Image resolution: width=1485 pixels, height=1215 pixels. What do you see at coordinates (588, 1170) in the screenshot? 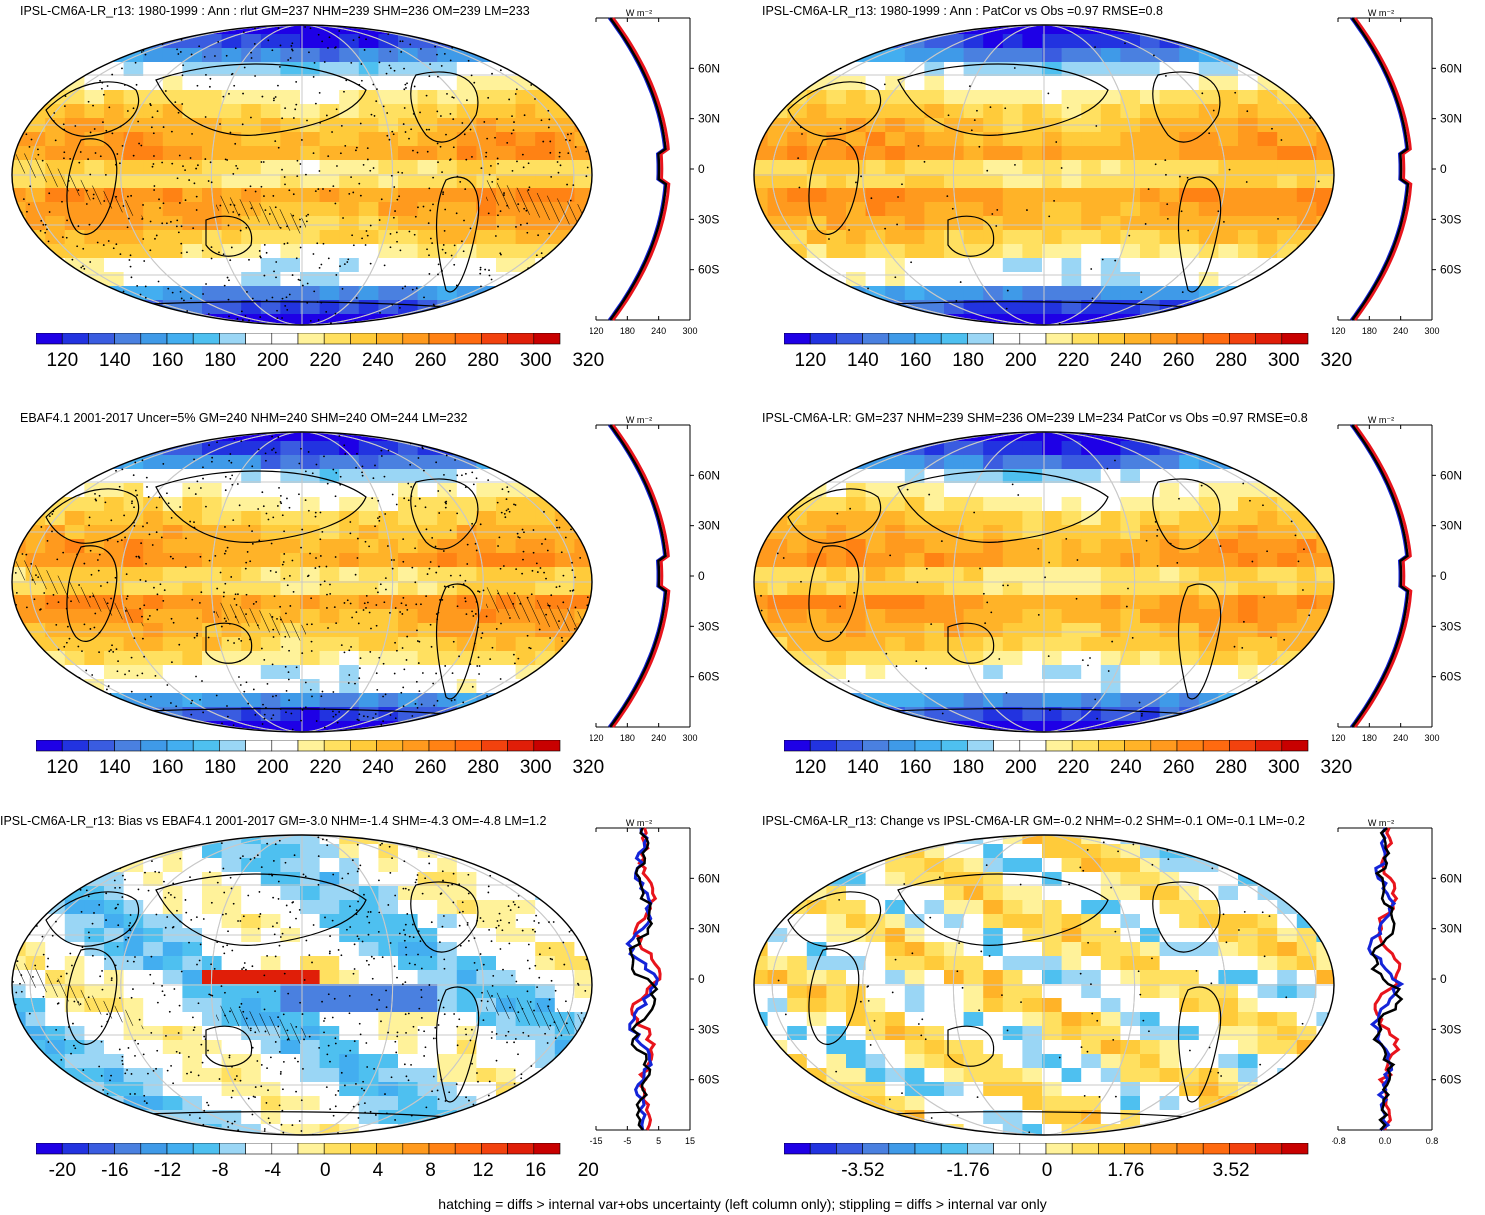
I see `colorbar-label: 20` at bounding box center [588, 1170].